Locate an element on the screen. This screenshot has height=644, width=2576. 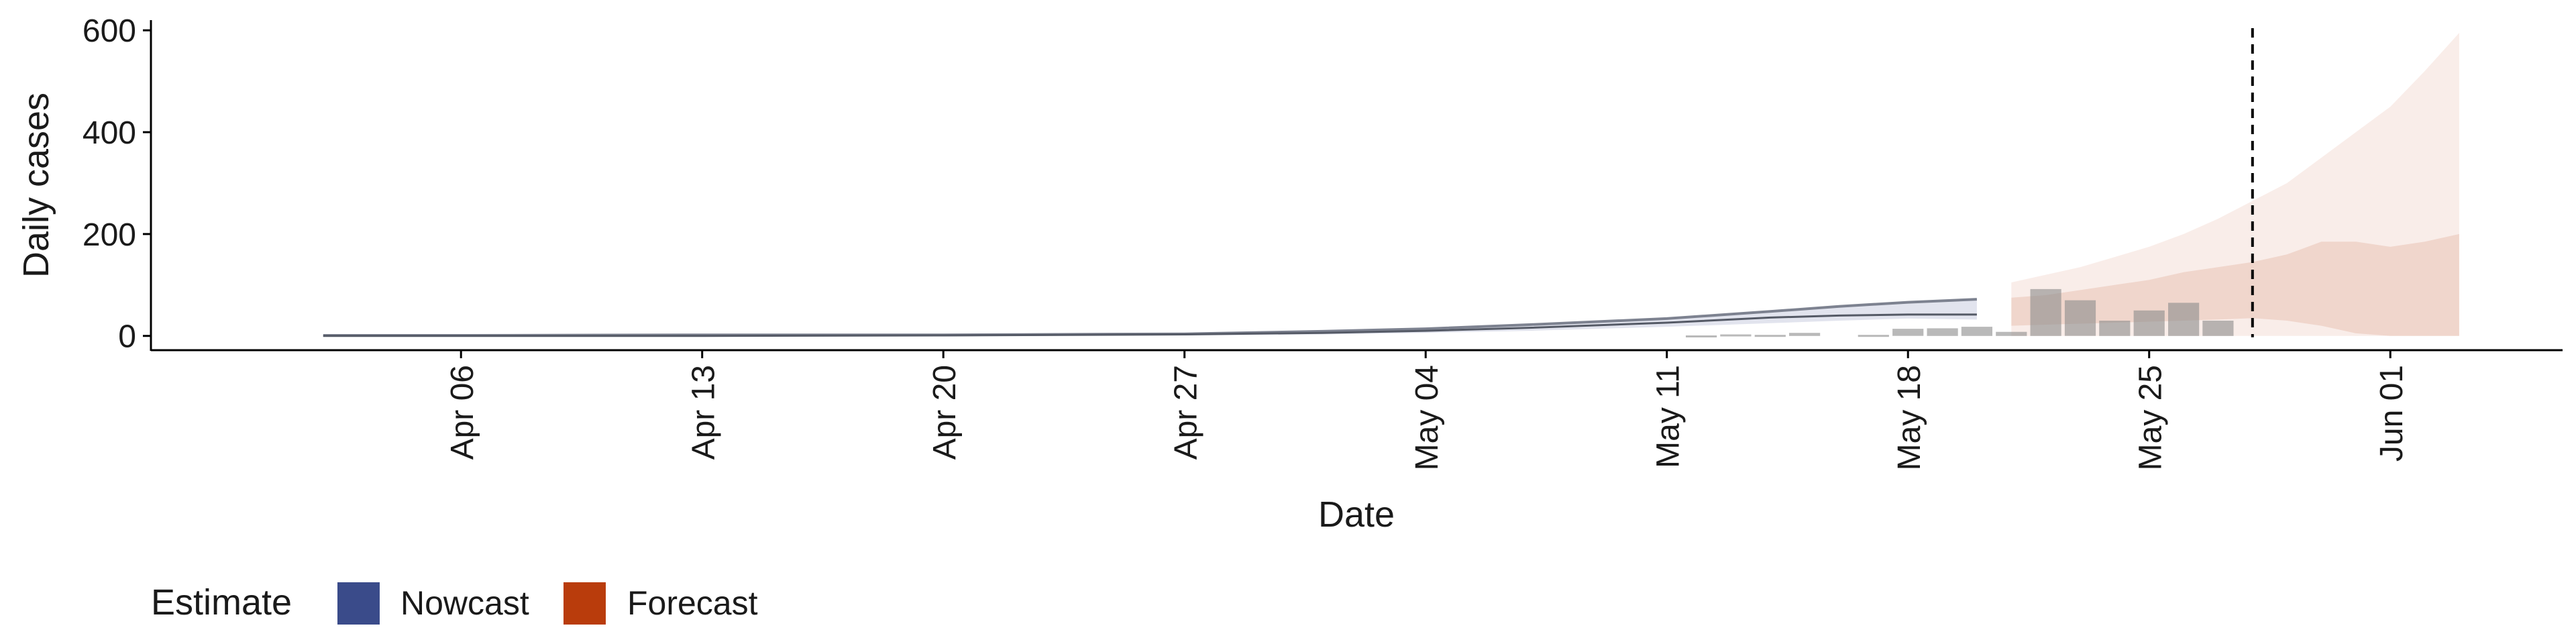
forecast-outer-band is located at coordinates (2235, 184).